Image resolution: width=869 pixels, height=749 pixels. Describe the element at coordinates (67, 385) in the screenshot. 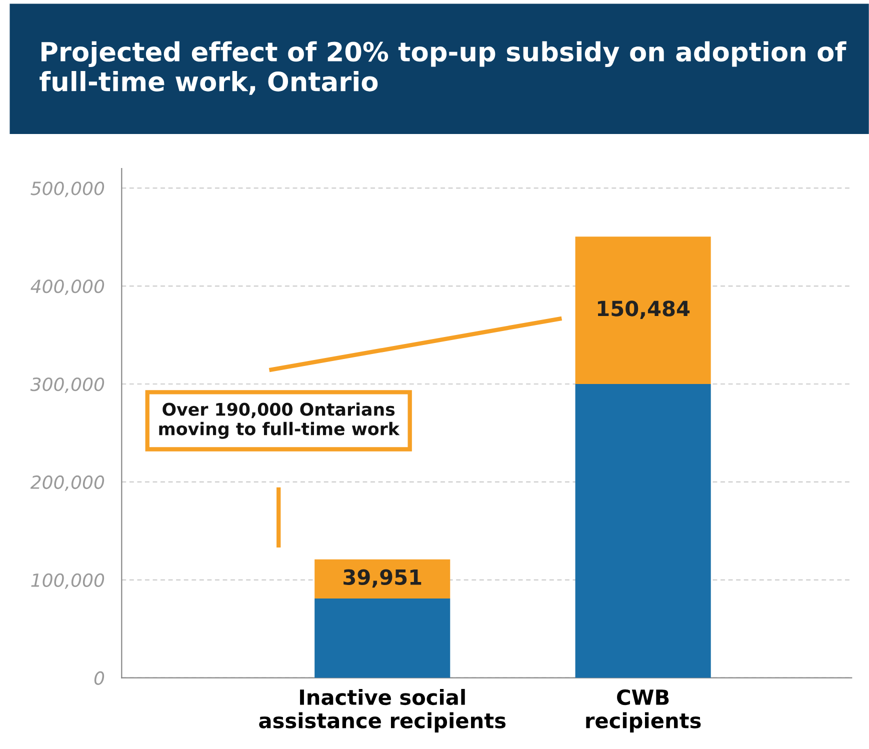

I see `y-tick-label: 300,000` at that location.